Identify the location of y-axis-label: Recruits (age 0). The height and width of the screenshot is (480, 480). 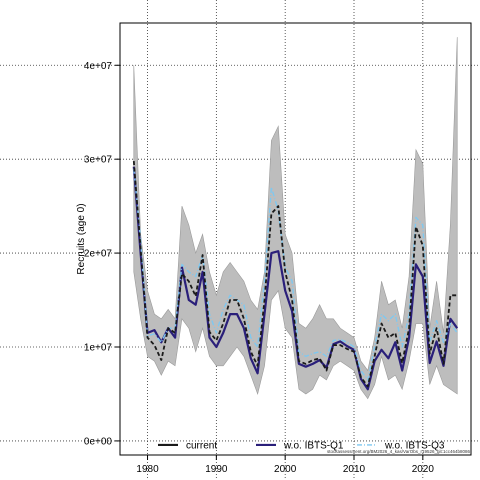
(81, 238).